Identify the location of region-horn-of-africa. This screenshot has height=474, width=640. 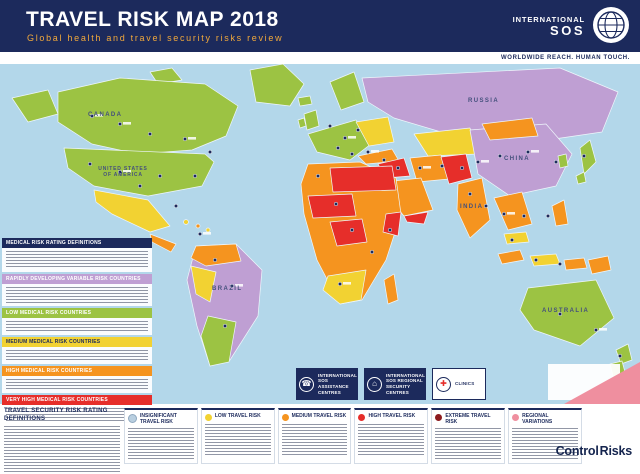
(392, 224).